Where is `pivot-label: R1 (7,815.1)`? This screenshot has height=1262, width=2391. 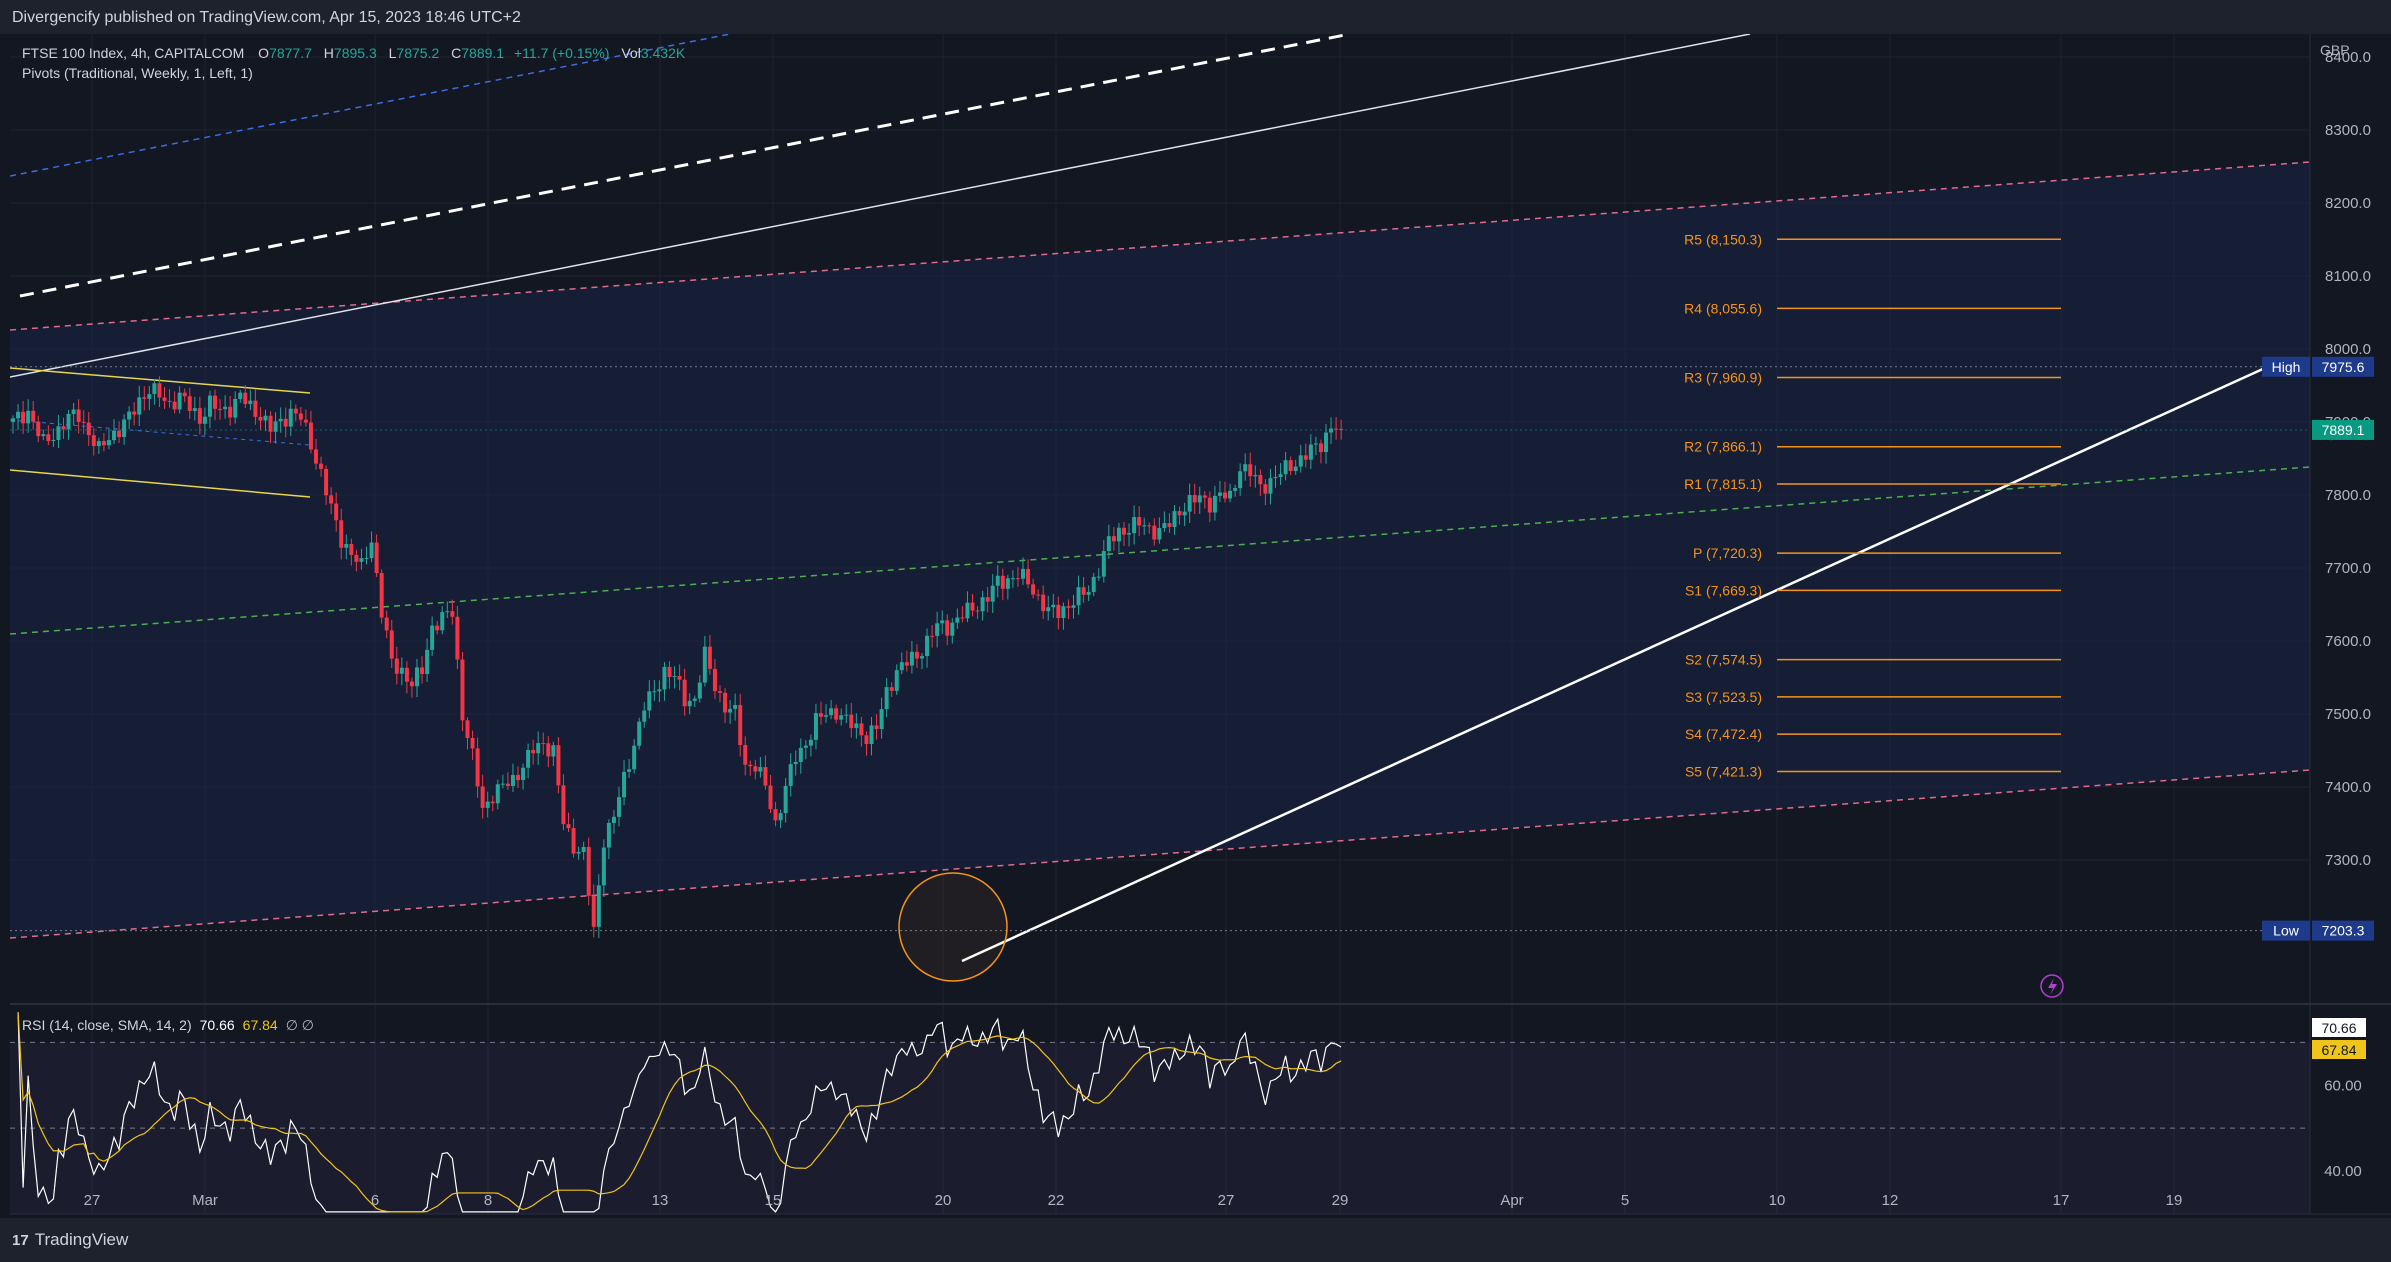 pivot-label: R1 (7,815.1) is located at coordinates (1723, 484).